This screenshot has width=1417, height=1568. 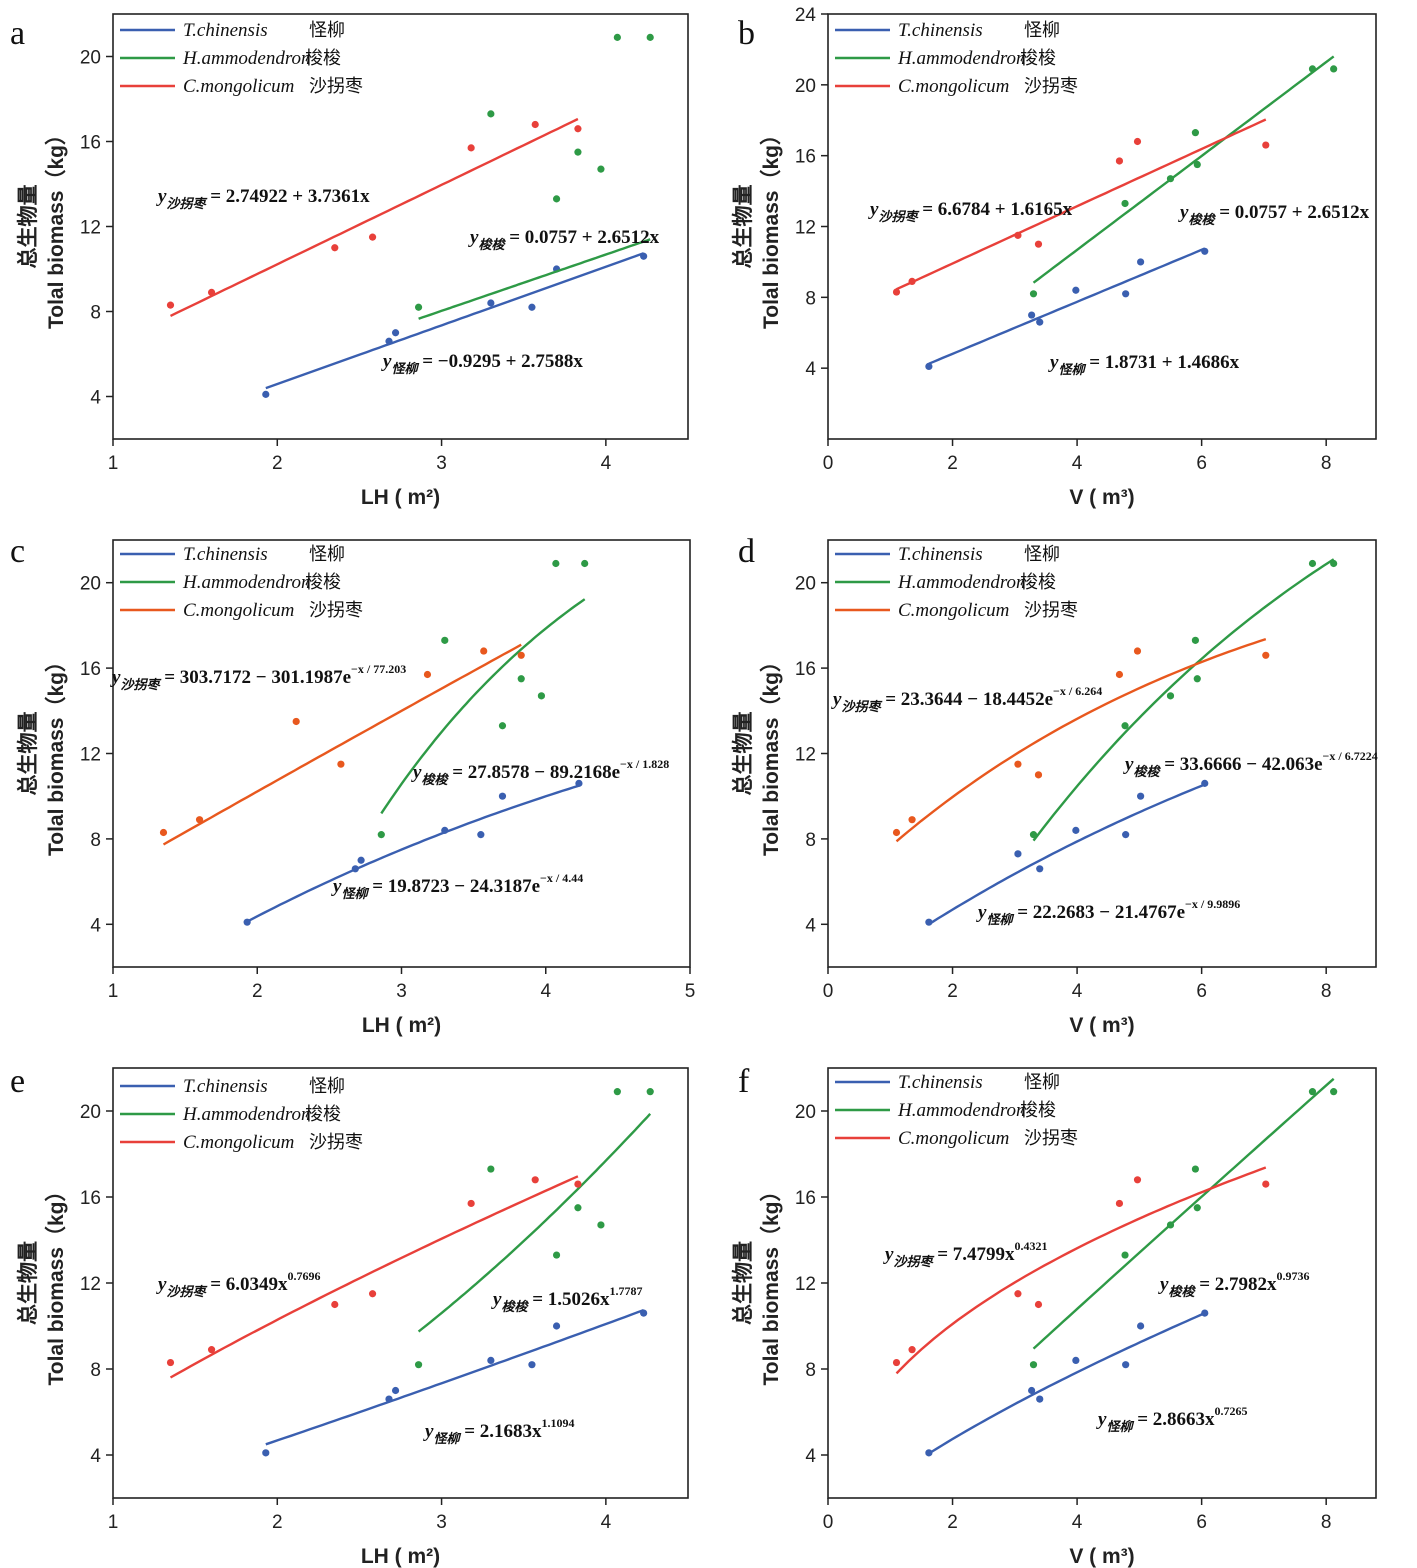 What do you see at coordinates (567, 1299) in the screenshot?
I see `equation-text: y梭梭 = 1.5026x1.7787` at bounding box center [567, 1299].